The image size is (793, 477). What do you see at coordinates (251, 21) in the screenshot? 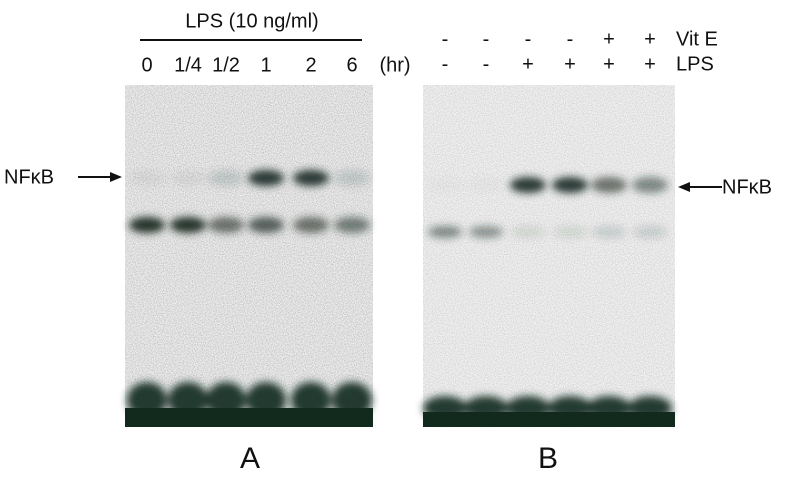
I see `panel-a-header: LPS (10 ng/ml)` at bounding box center [251, 21].